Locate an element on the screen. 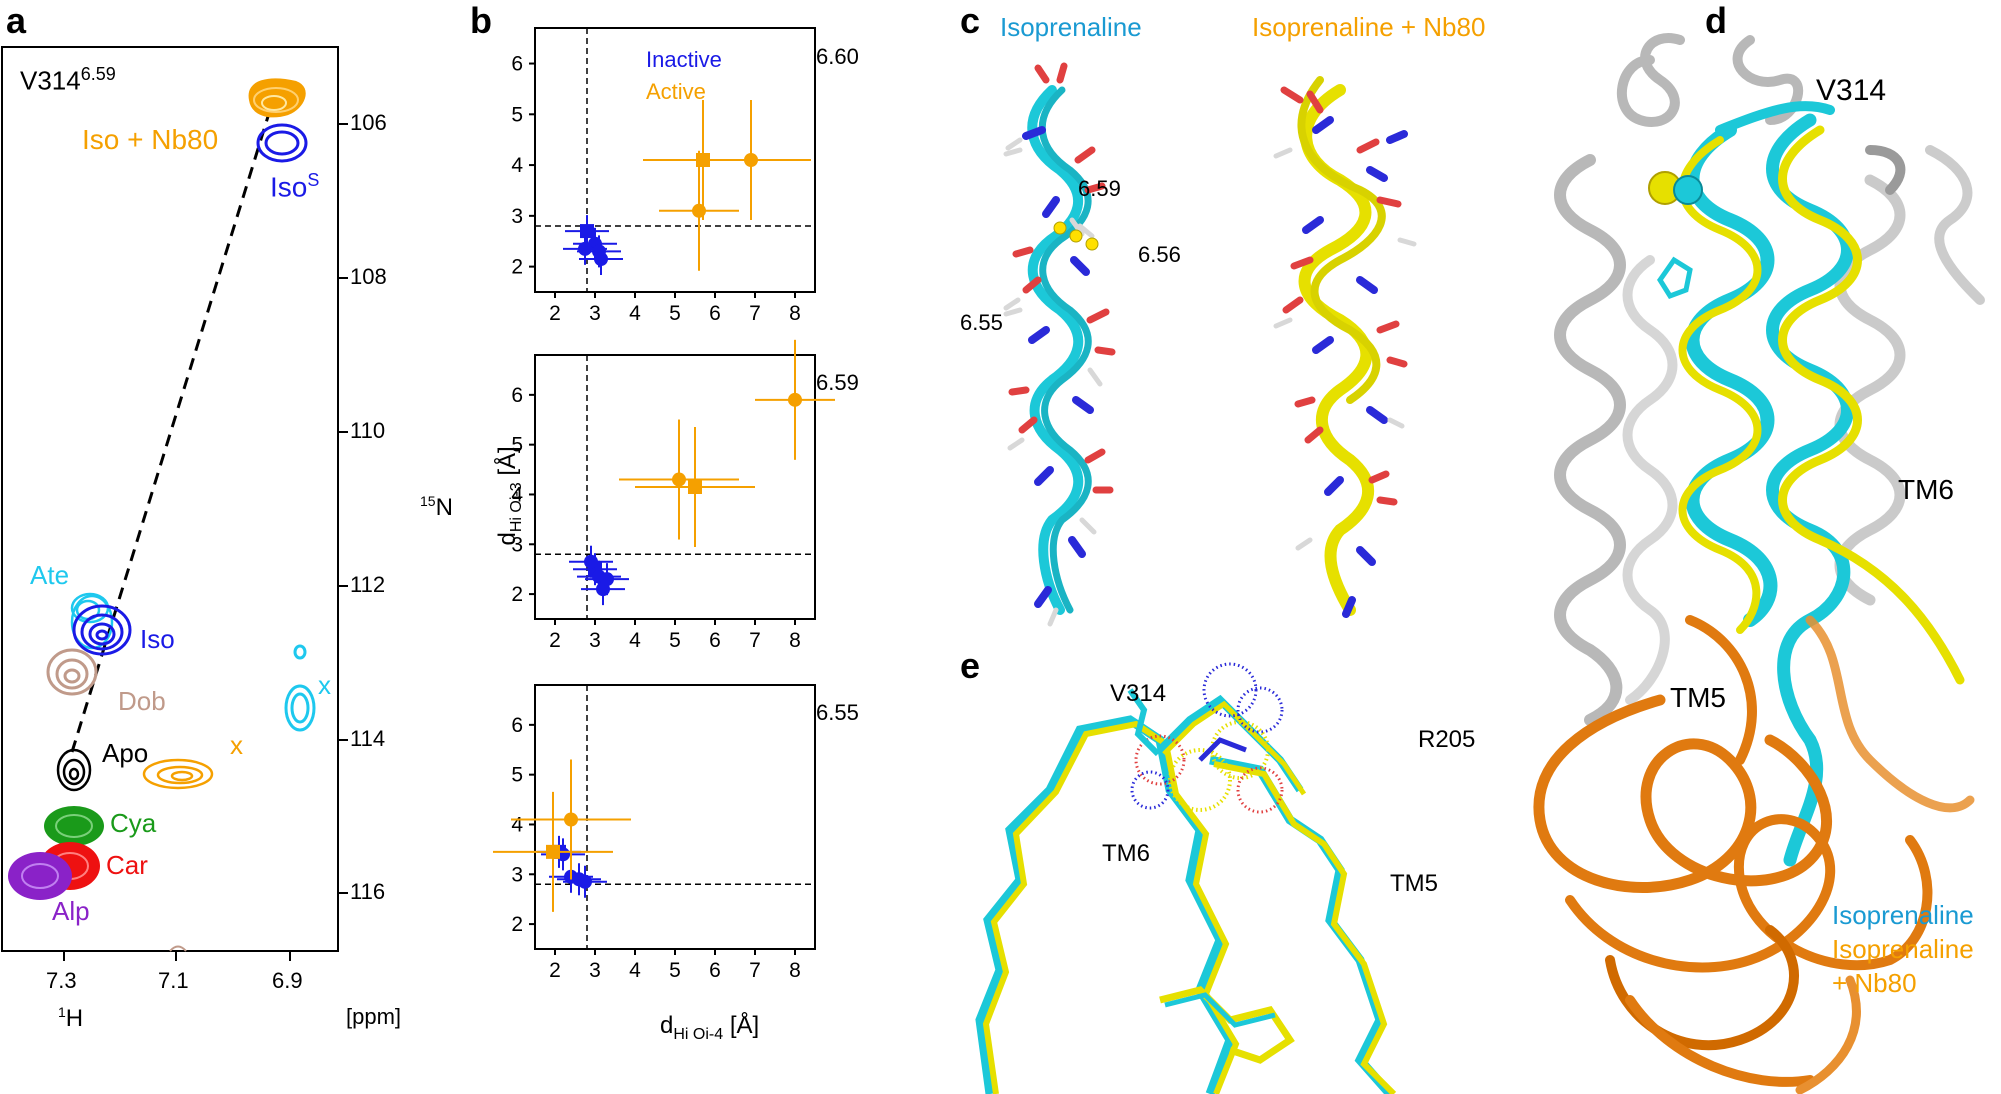 The height and width of the screenshot is (1094, 2001). tm-label-tm5: TM5 is located at coordinates (1414, 883).